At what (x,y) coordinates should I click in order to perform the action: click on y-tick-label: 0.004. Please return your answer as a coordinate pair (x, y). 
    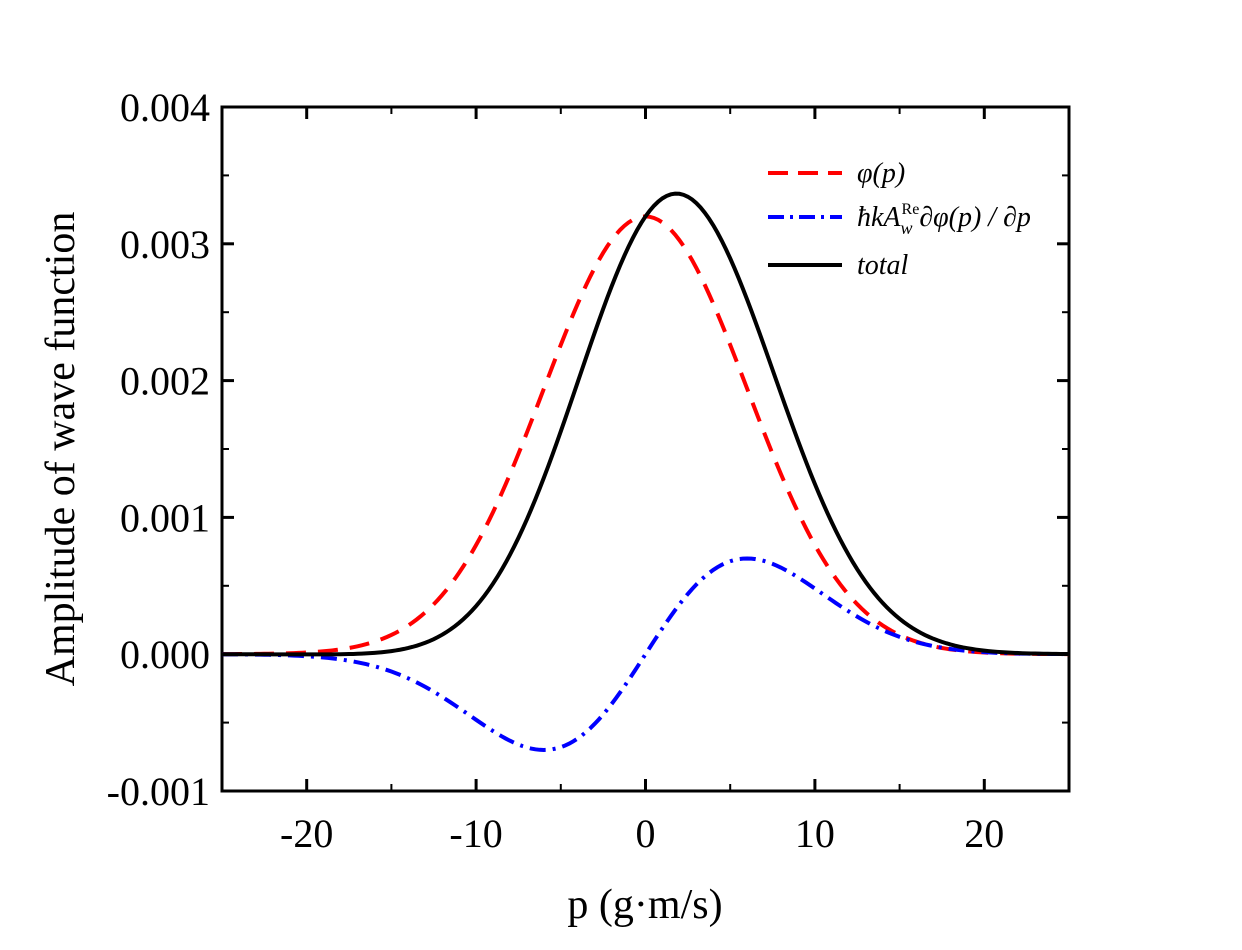
    Looking at the image, I should click on (165, 107).